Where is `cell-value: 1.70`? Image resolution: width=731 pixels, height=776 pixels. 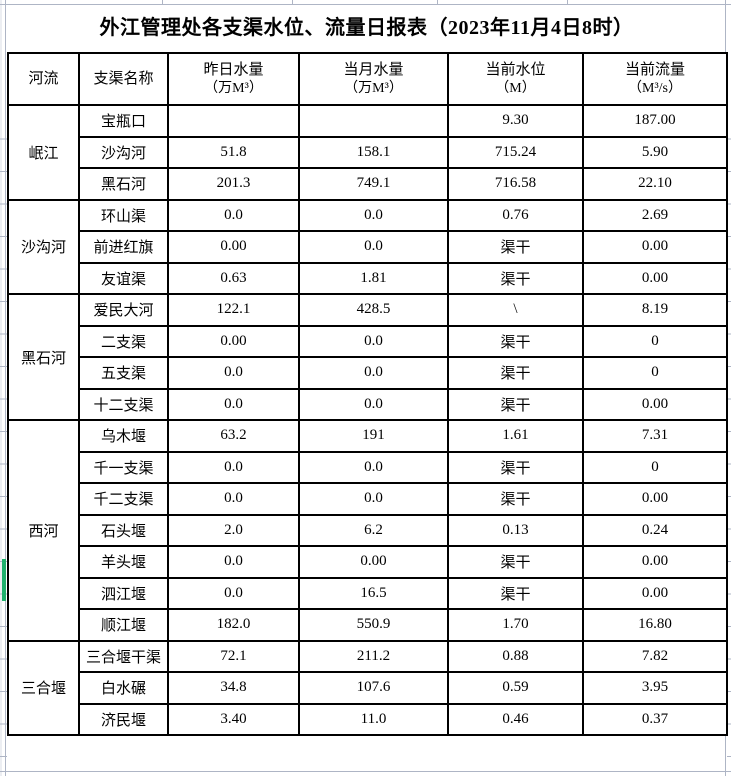
cell-value: 1.70 is located at coordinates (515, 625).